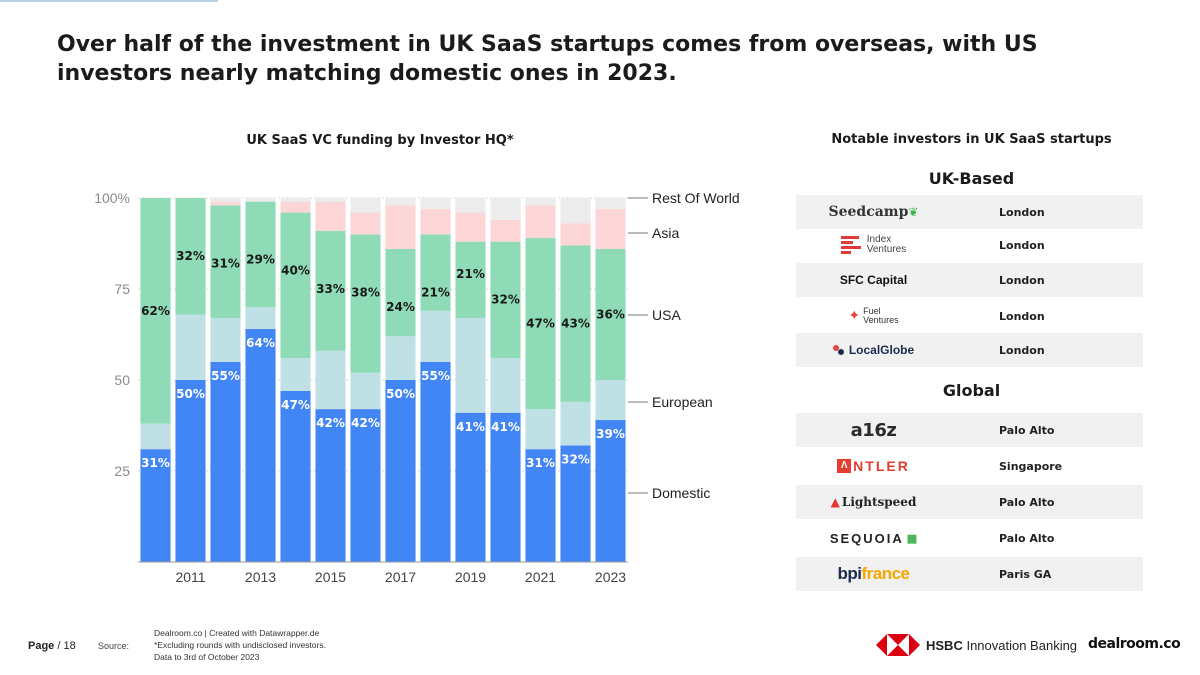 The width and height of the screenshot is (1200, 675). Describe the element at coordinates (295, 271) in the screenshot. I see `usa-data-label: 40%` at that location.